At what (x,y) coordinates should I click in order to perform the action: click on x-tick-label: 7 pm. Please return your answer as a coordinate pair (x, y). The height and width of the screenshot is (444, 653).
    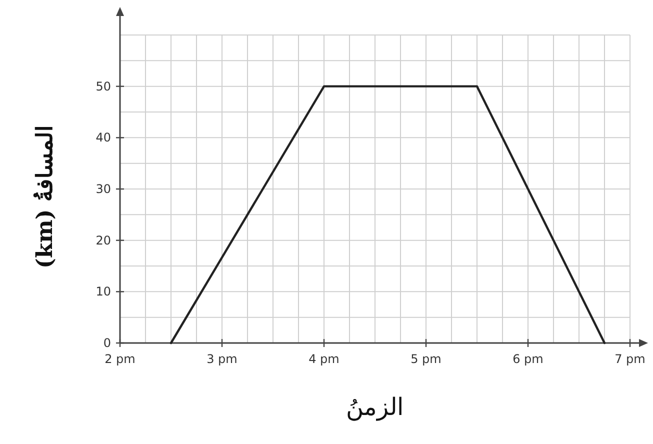
    Looking at the image, I should click on (630, 359).